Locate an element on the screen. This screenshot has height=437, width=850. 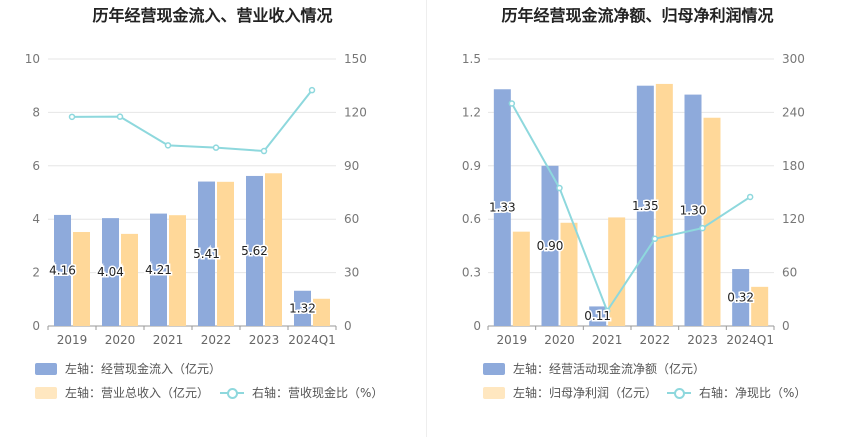
right-axis-tick-label: 0 is located at coordinates (786, 326).